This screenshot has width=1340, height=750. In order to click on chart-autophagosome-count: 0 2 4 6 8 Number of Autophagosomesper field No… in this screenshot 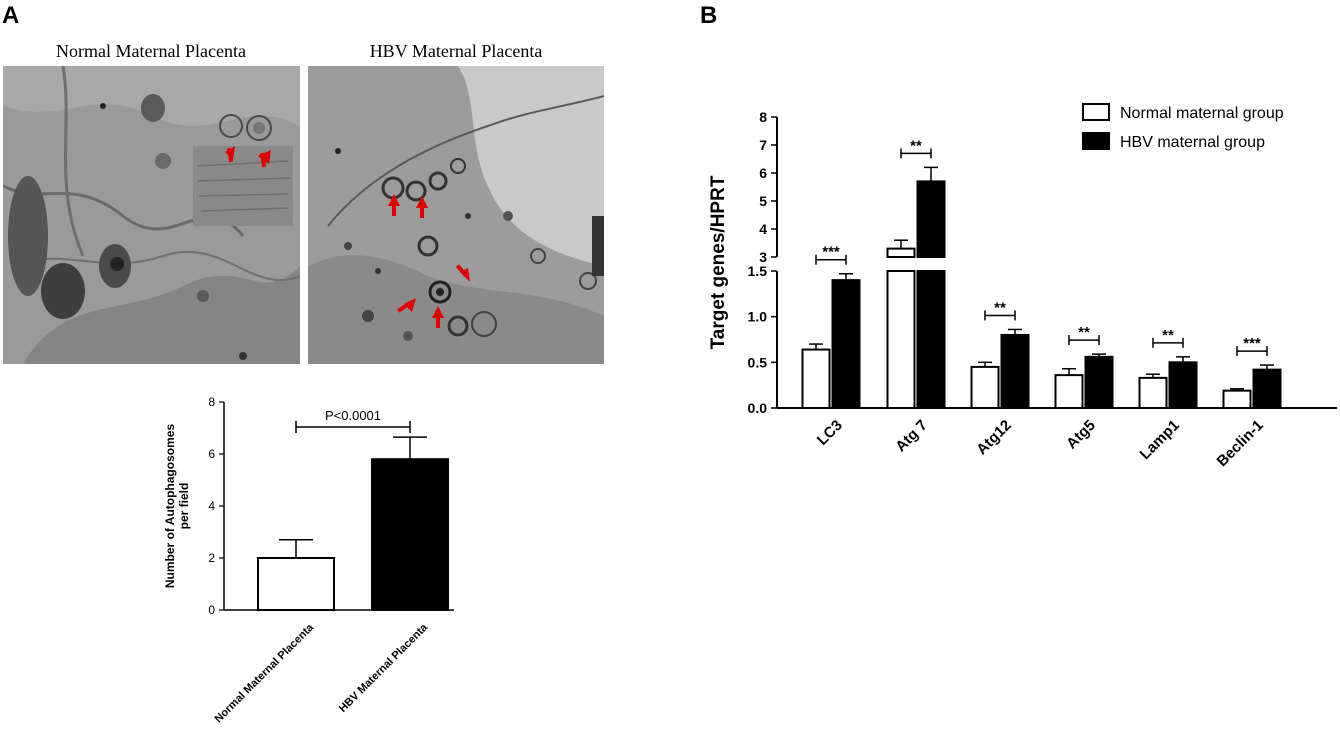, I will do `click(308, 560)`.